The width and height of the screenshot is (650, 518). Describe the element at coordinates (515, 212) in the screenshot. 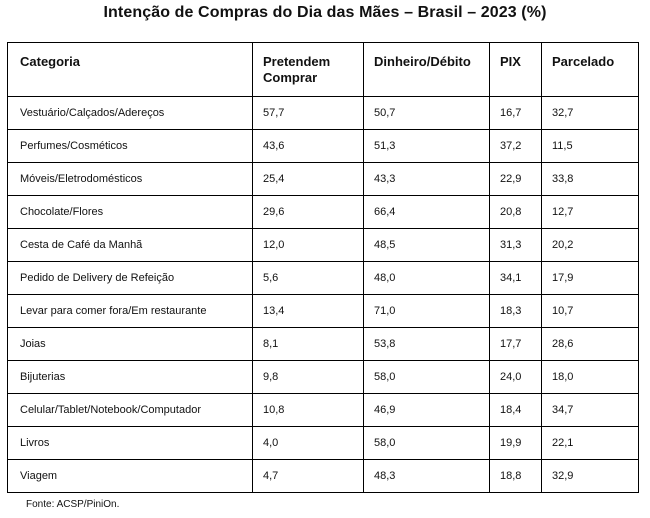

I see `cell-pix: 20,8` at that location.